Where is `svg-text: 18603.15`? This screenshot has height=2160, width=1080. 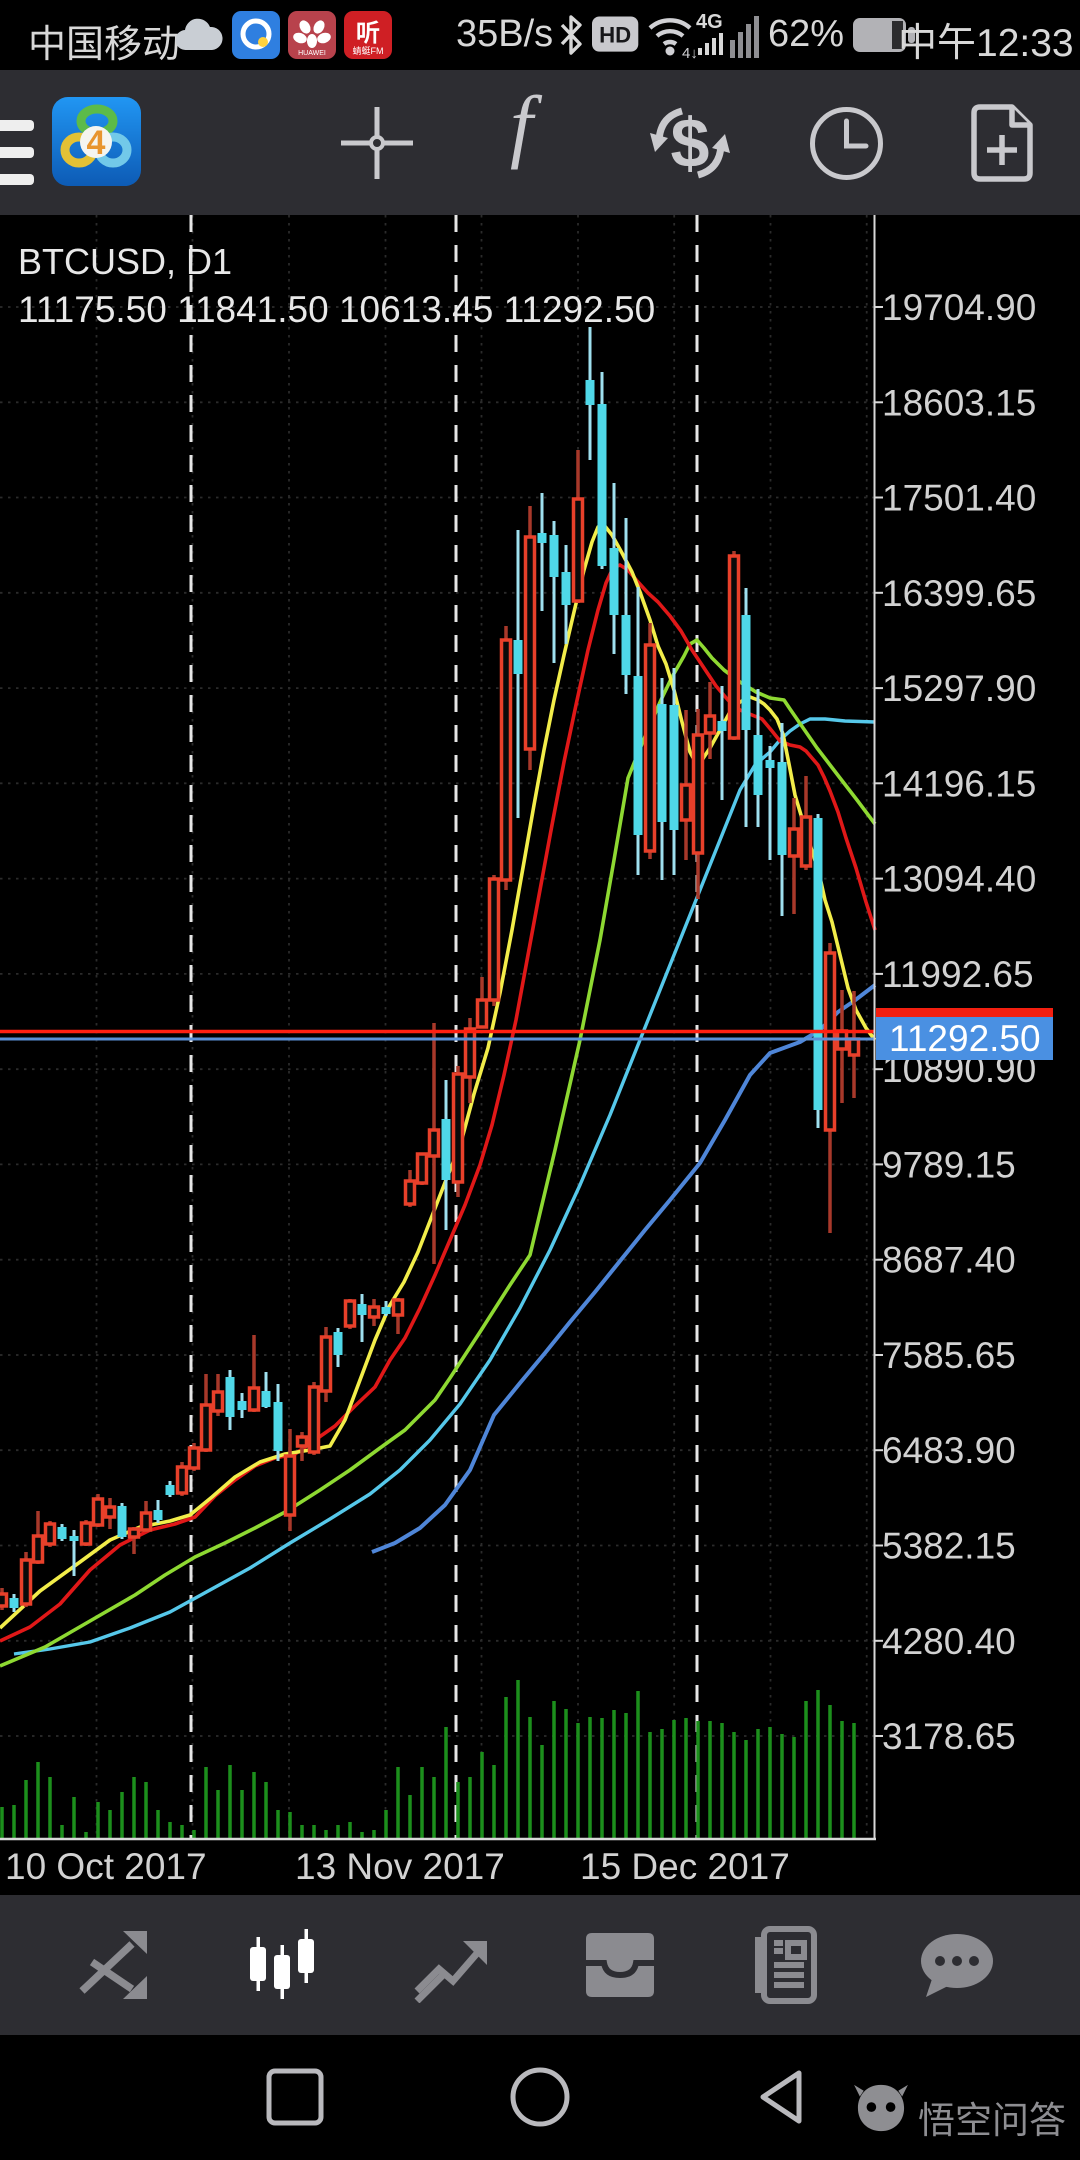
svg-text: 18603.15 is located at coordinates (959, 402).